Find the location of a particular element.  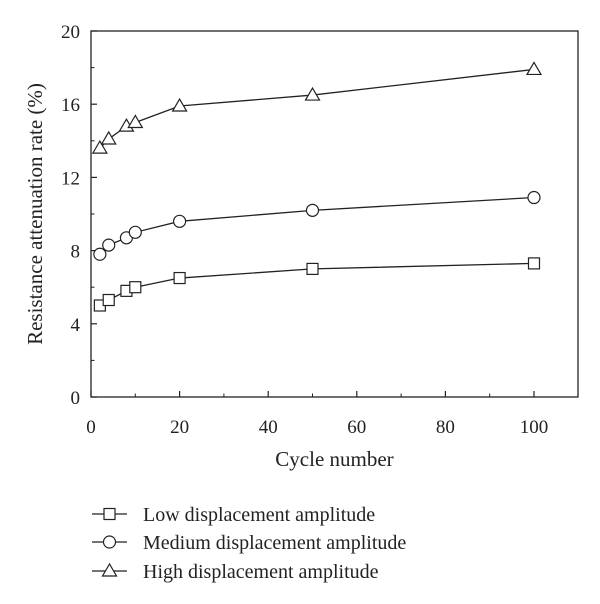

series-triangle is located at coordinates (317, 107).